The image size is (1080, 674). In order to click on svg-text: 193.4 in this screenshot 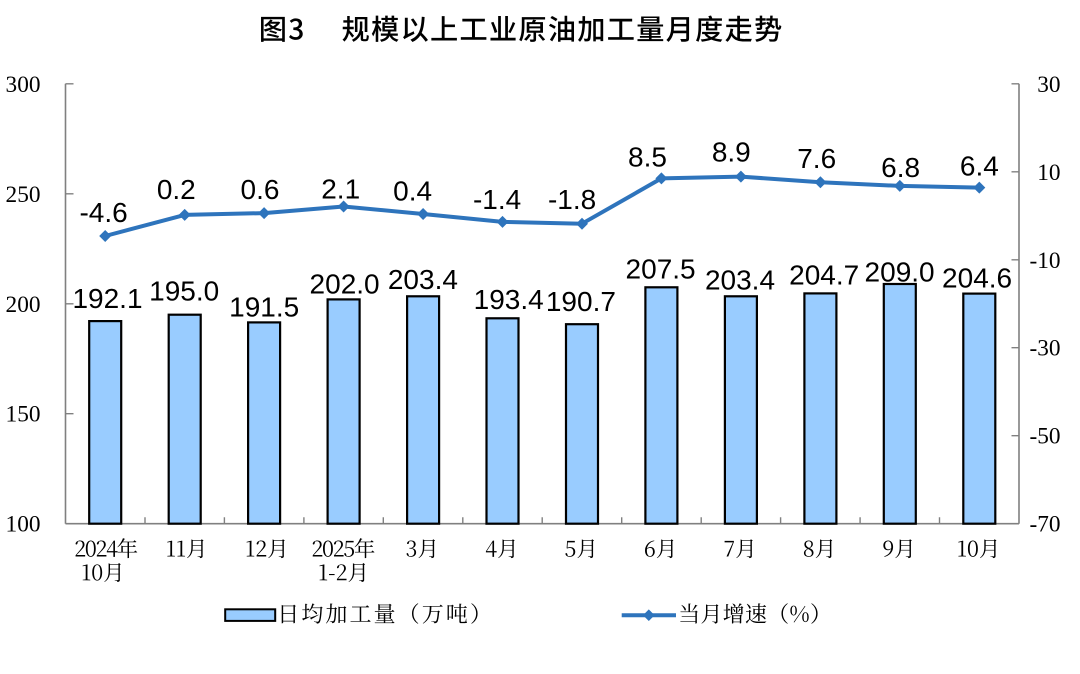, I will do `click(509, 299)`.